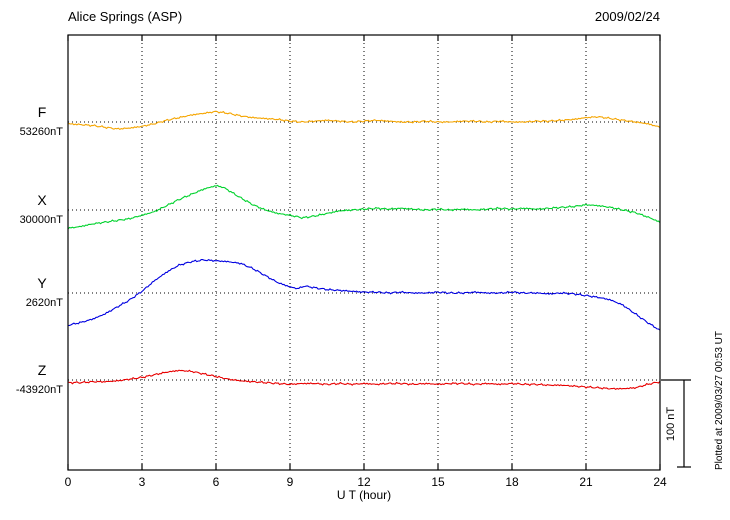 The height and width of the screenshot is (520, 730). I want to click on series-baseline-value-Y: 2620nT, so click(45, 303).